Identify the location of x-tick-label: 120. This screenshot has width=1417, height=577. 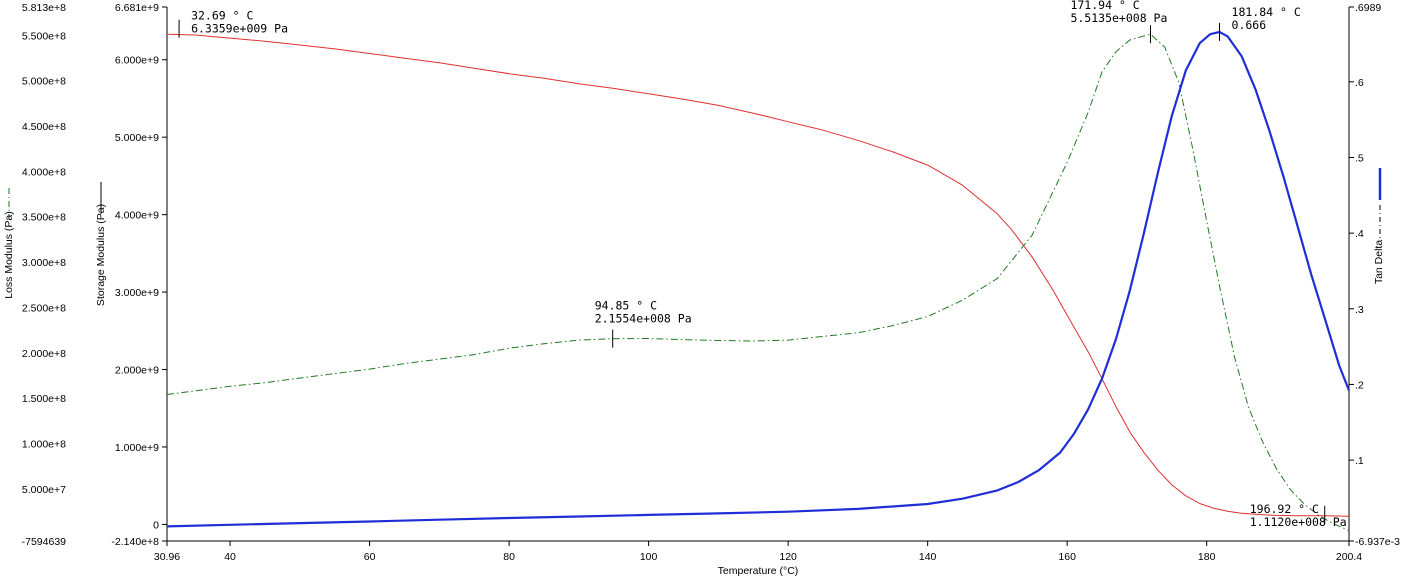
(788, 557).